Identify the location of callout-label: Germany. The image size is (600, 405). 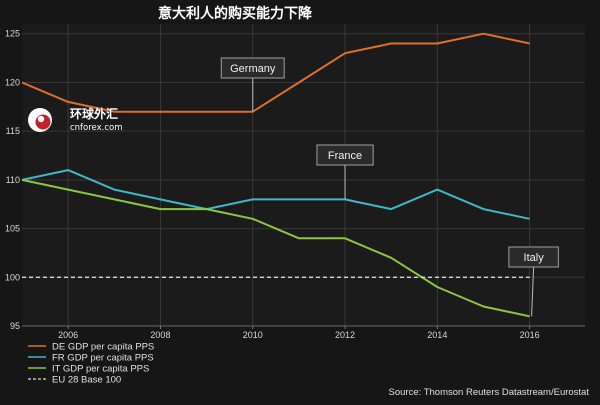
(253, 69).